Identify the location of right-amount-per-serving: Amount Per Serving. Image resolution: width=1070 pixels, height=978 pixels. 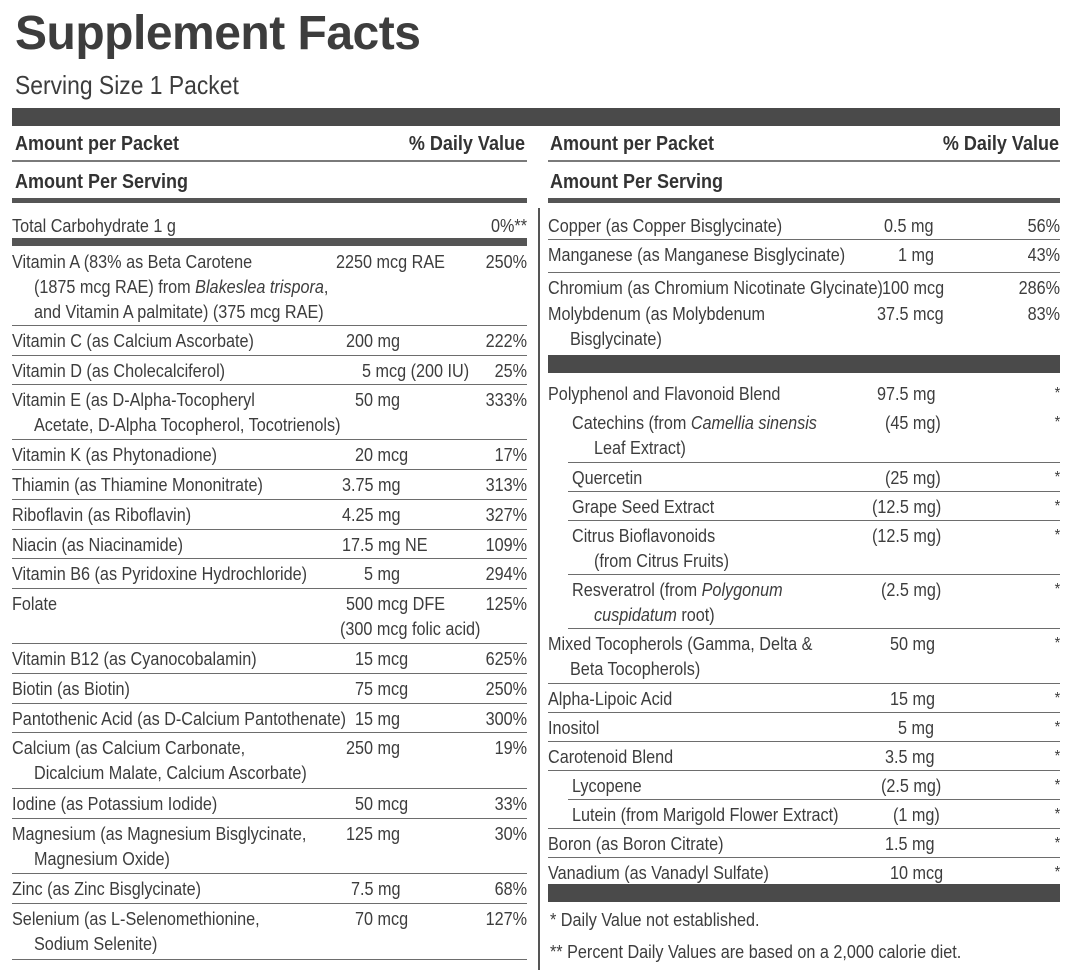
(637, 182).